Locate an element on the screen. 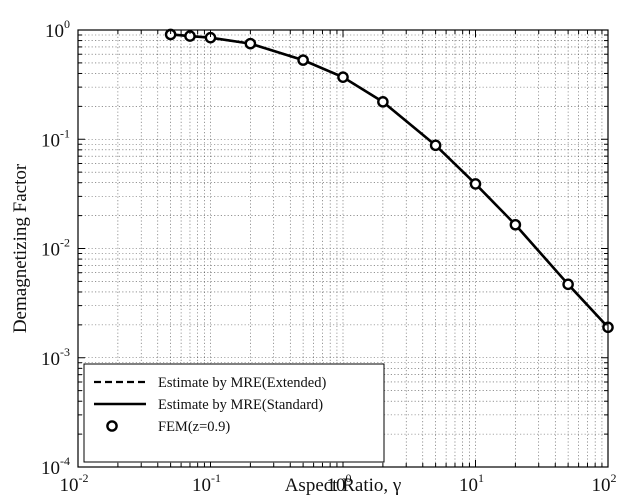 The height and width of the screenshot is (495, 624). y-tick-label: 10⁻² is located at coordinates (55, 248).